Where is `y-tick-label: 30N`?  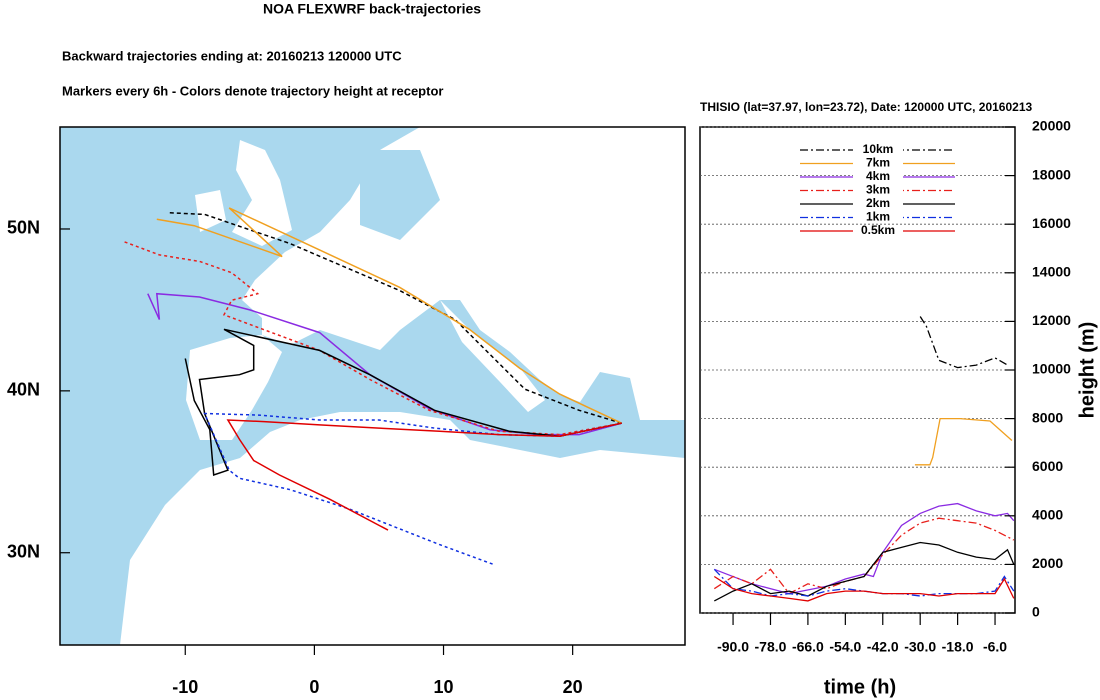 y-tick-label: 30N is located at coordinates (23, 551).